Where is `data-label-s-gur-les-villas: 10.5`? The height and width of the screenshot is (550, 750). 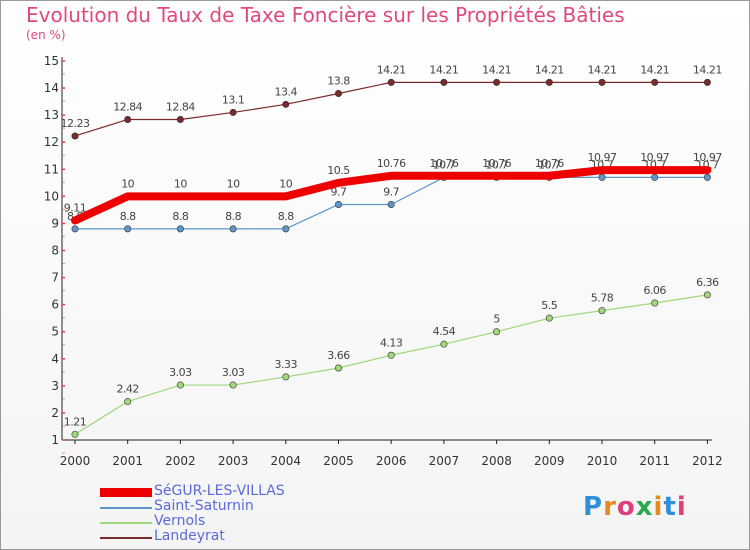
data-label-s-gur-les-villas: 10.5 is located at coordinates (338, 170).